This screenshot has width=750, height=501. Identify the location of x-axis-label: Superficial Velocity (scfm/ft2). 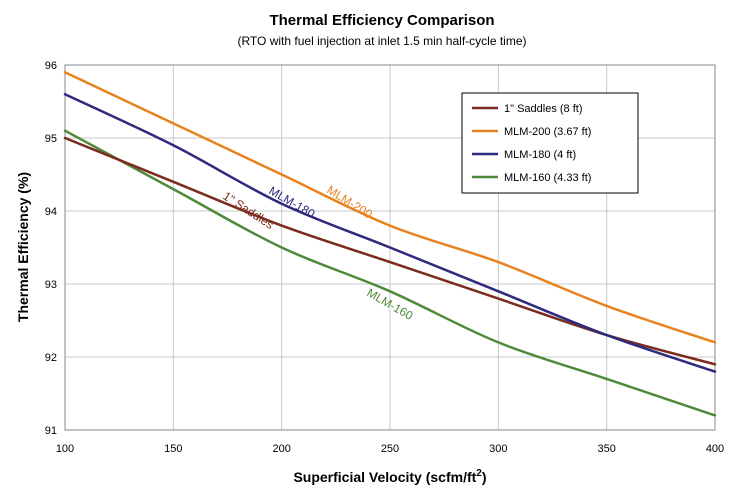
(389, 476).